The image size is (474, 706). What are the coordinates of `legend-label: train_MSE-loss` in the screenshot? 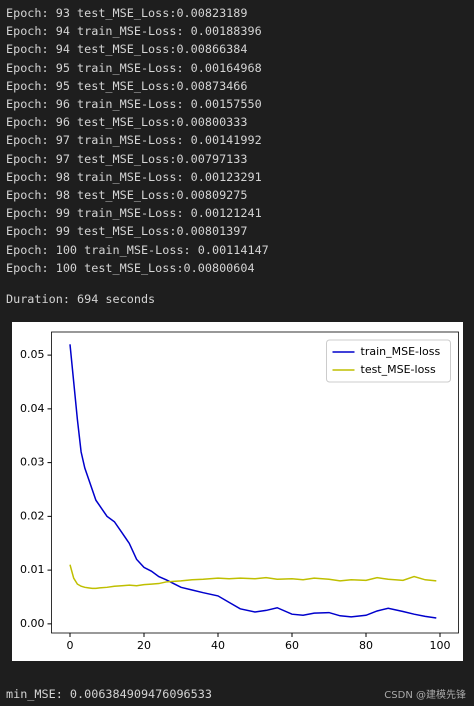 It's located at (401, 351).